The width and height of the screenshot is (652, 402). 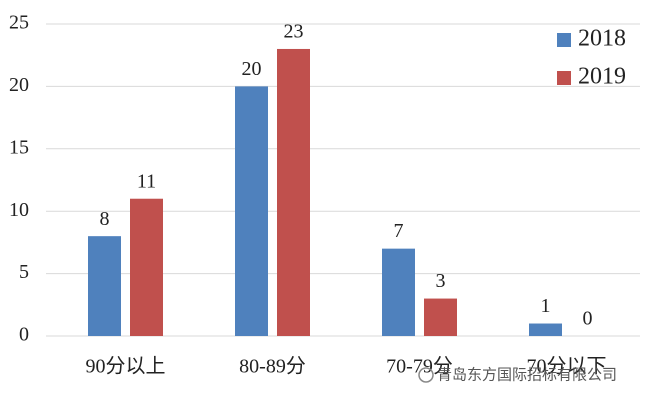 I want to click on watermark-text: 青岛东方国际招标有限公司, so click(x=527, y=375).